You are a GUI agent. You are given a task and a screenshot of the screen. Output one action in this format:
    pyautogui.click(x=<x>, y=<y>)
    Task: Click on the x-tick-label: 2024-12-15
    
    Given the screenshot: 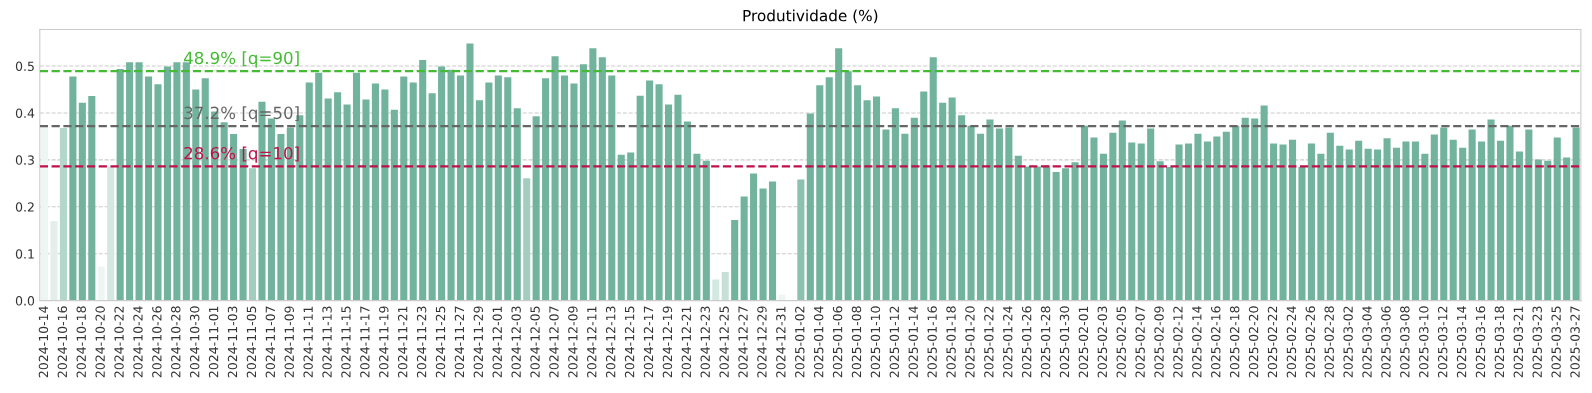 What is the action you would take?
    pyautogui.click(x=629, y=342)
    